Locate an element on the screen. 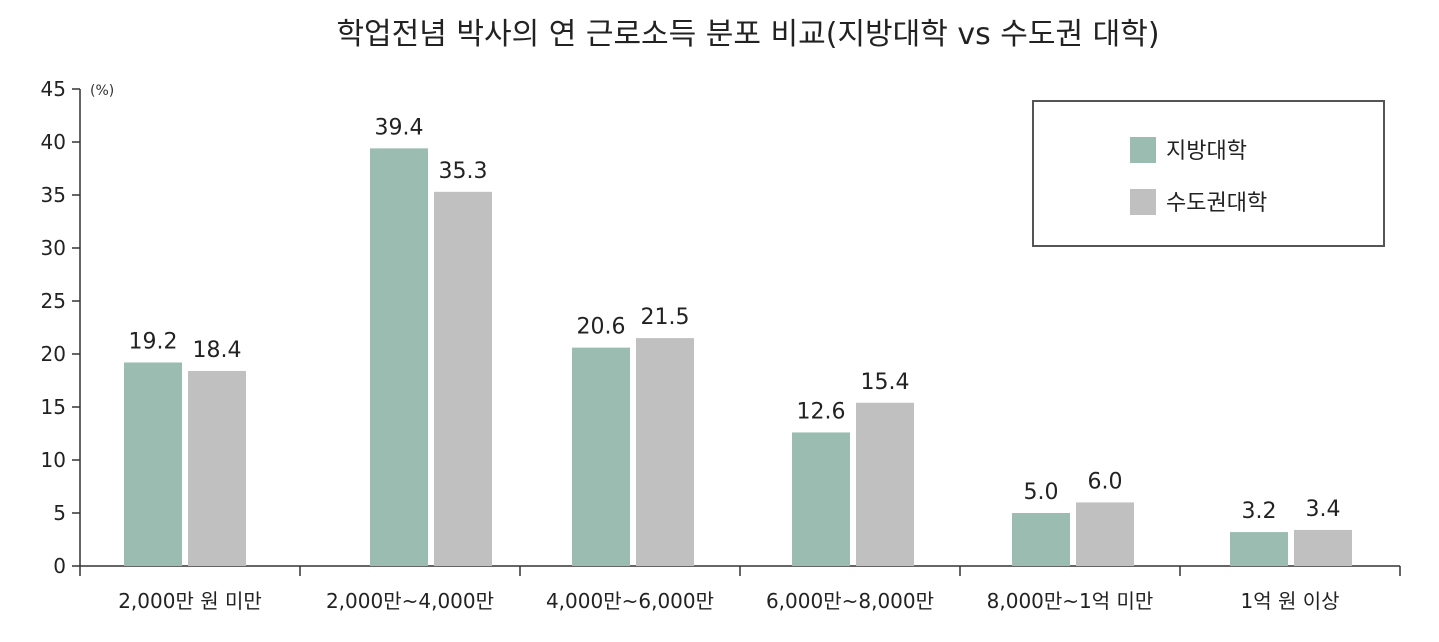 This screenshot has width=1439, height=642. legend-label: 지방대학 is located at coordinates (1206, 151).